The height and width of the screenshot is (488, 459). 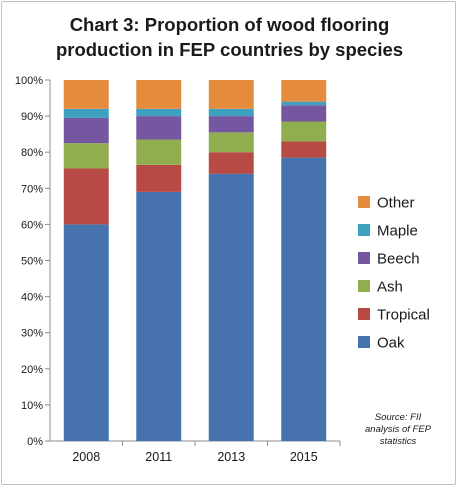 What do you see at coordinates (86, 457) in the screenshot?
I see `x-tick-label: 2008` at bounding box center [86, 457].